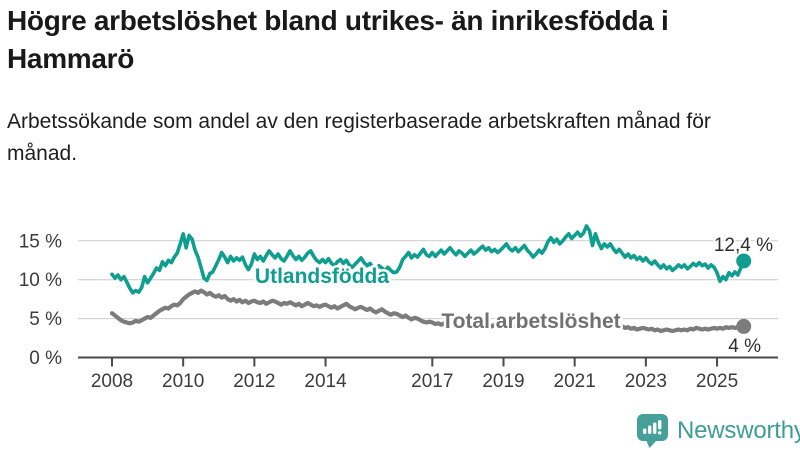  Describe the element at coordinates (40, 280) in the screenshot. I see `y-axis-tick-label: 10 %` at that location.